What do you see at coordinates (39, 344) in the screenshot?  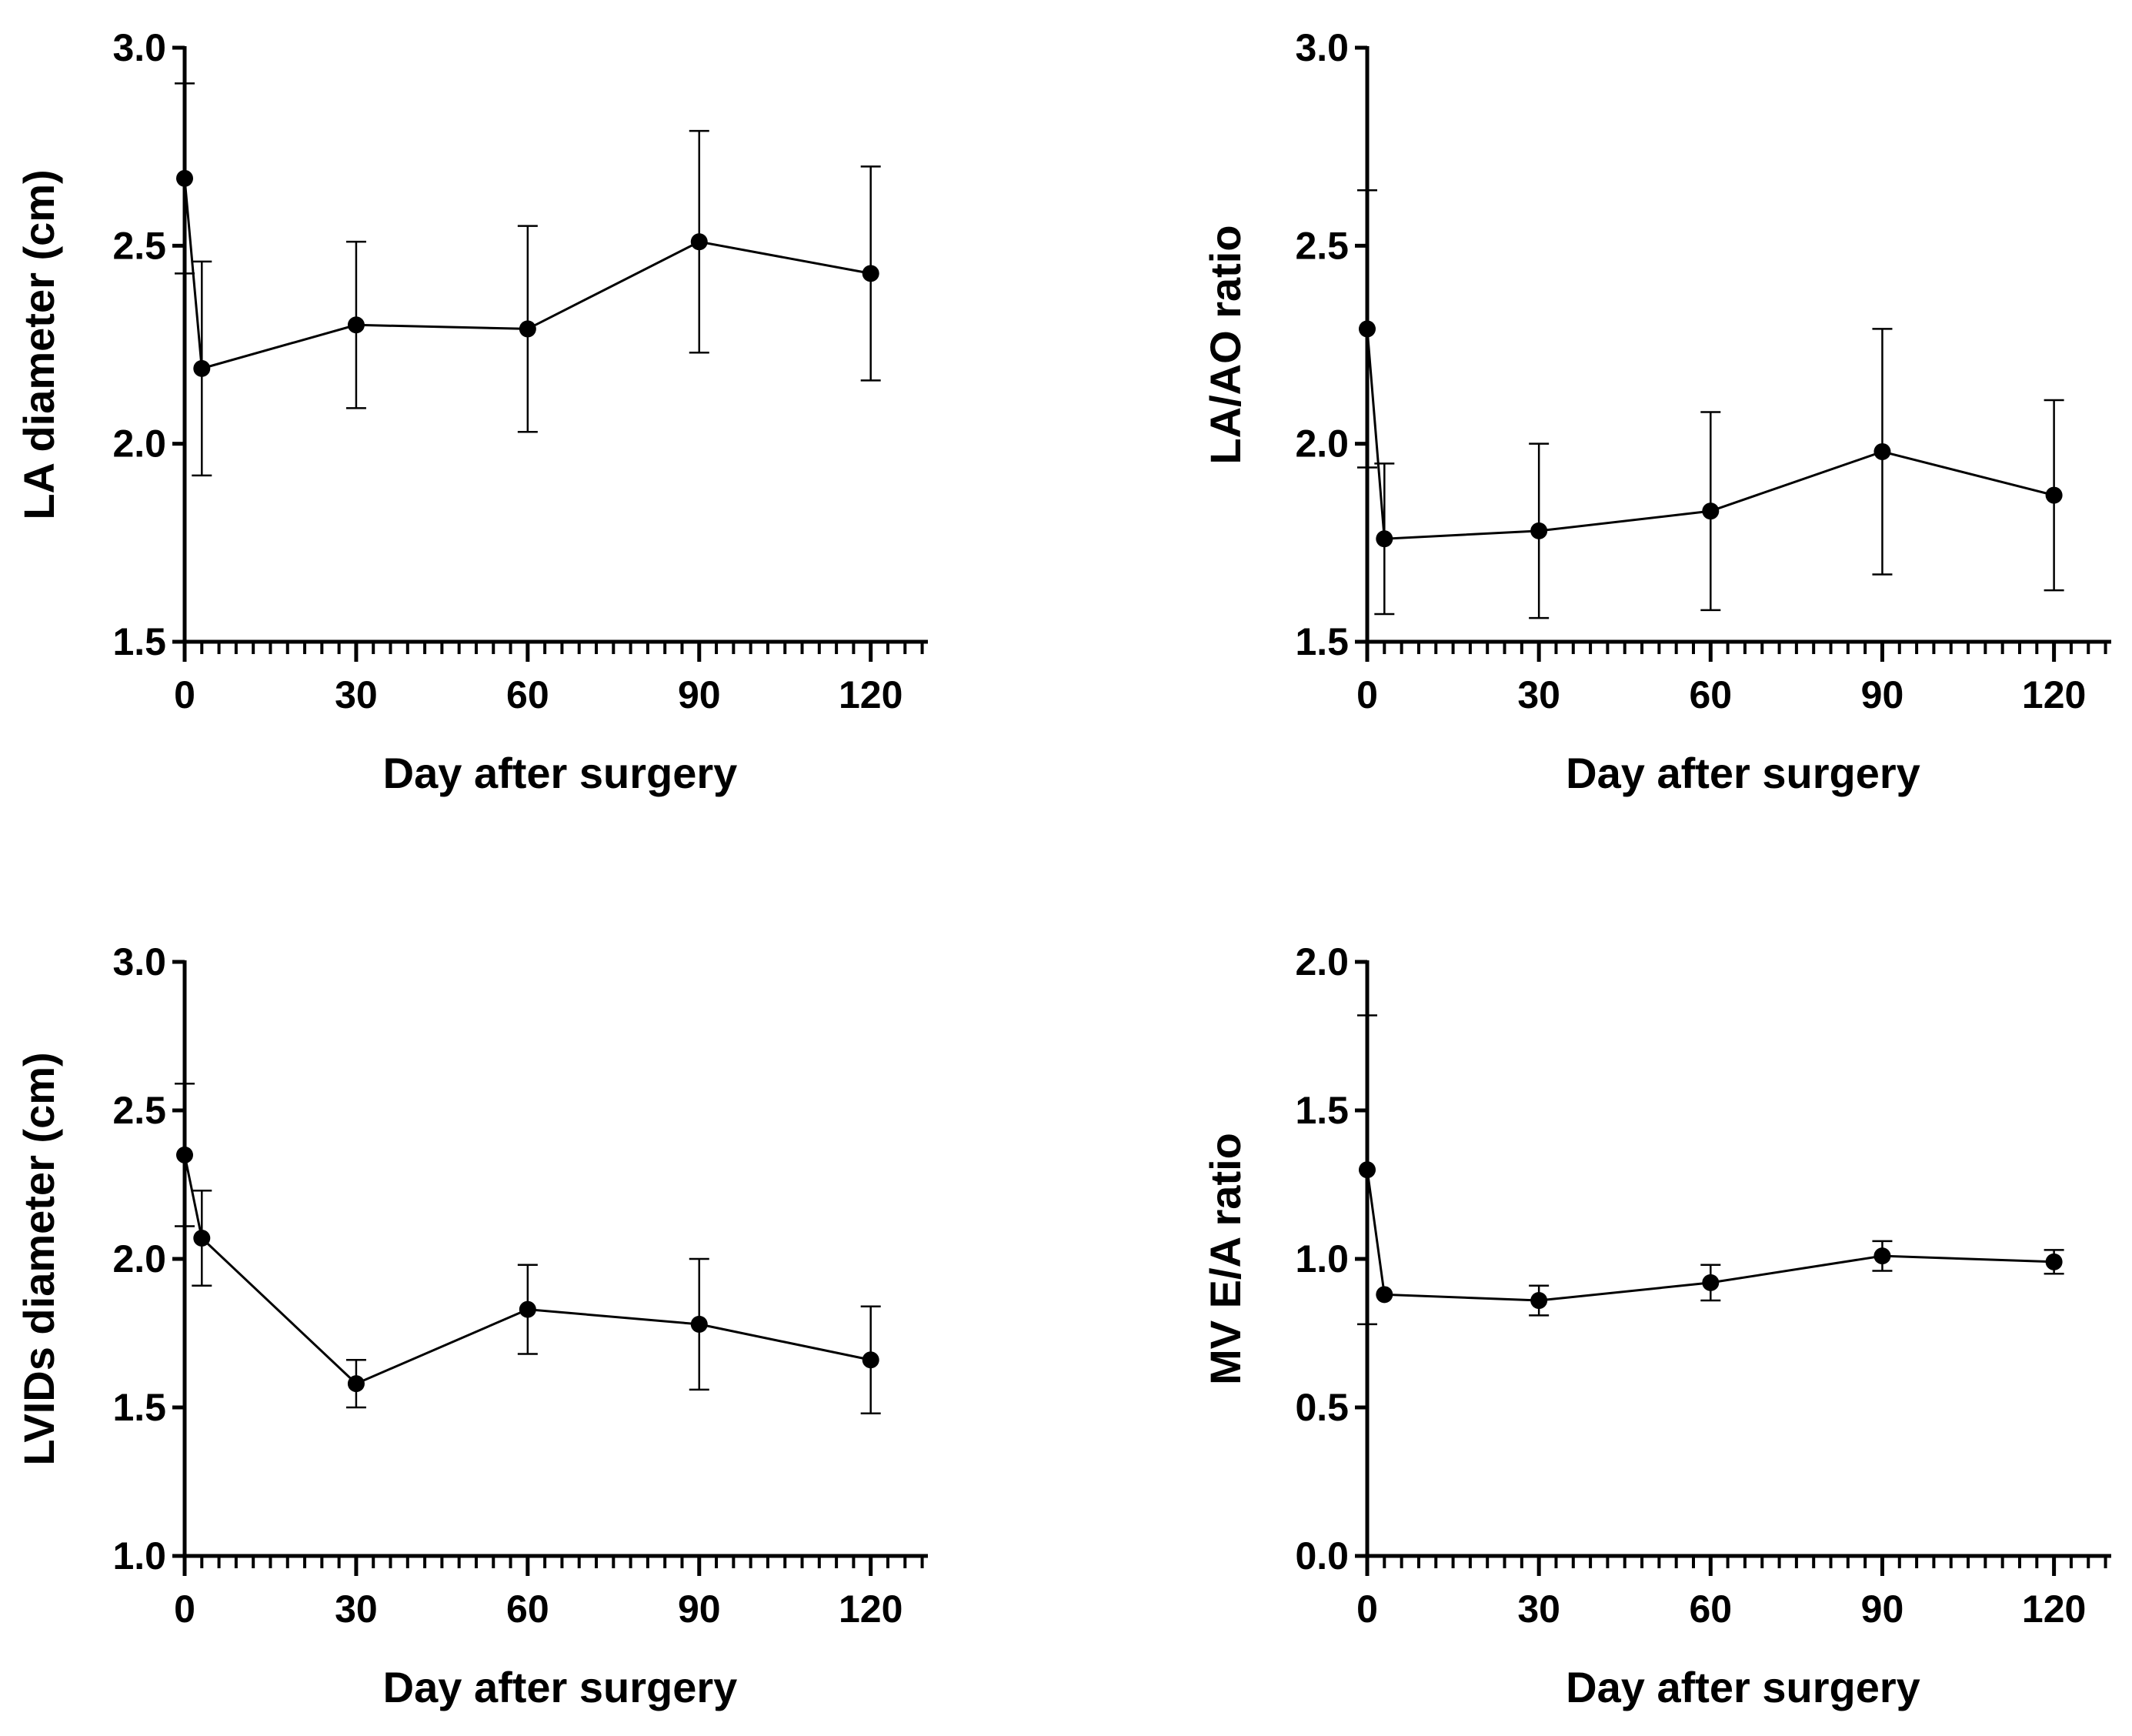 I see `y-axis-label: LA diameter (cm)` at bounding box center [39, 344].